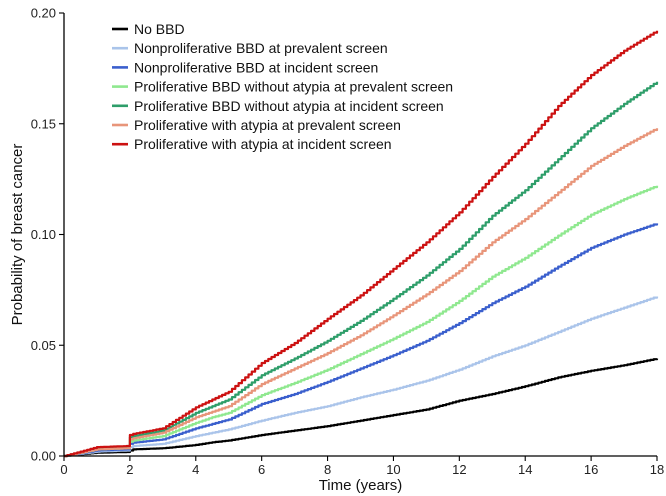 Image resolution: width=666 pixels, height=496 pixels. I want to click on x-tick-label: 14, so click(525, 469).